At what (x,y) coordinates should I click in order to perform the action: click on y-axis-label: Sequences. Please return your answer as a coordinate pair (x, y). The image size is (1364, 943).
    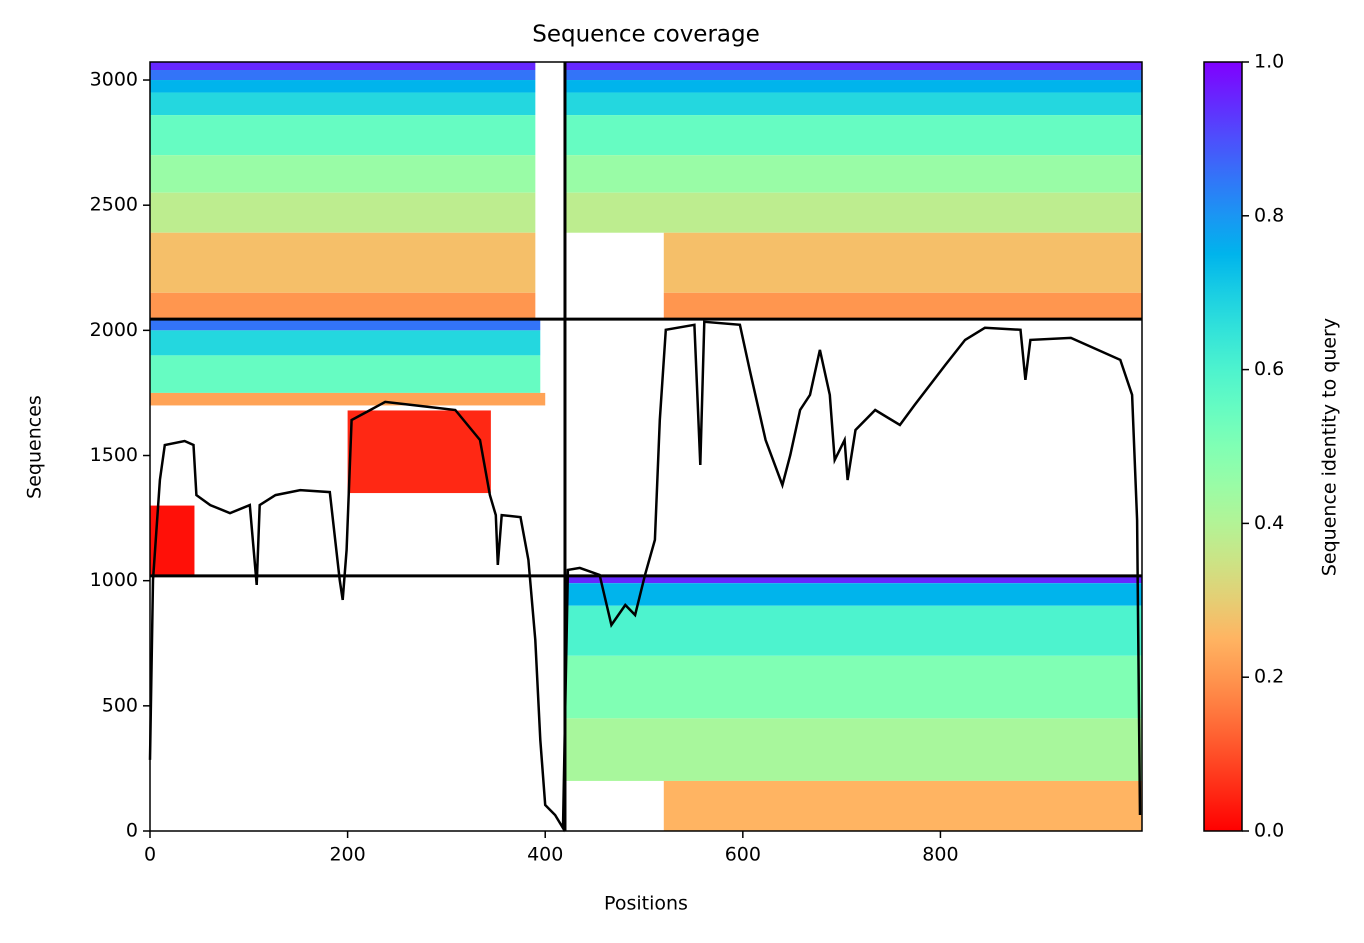
    Looking at the image, I should click on (35, 447).